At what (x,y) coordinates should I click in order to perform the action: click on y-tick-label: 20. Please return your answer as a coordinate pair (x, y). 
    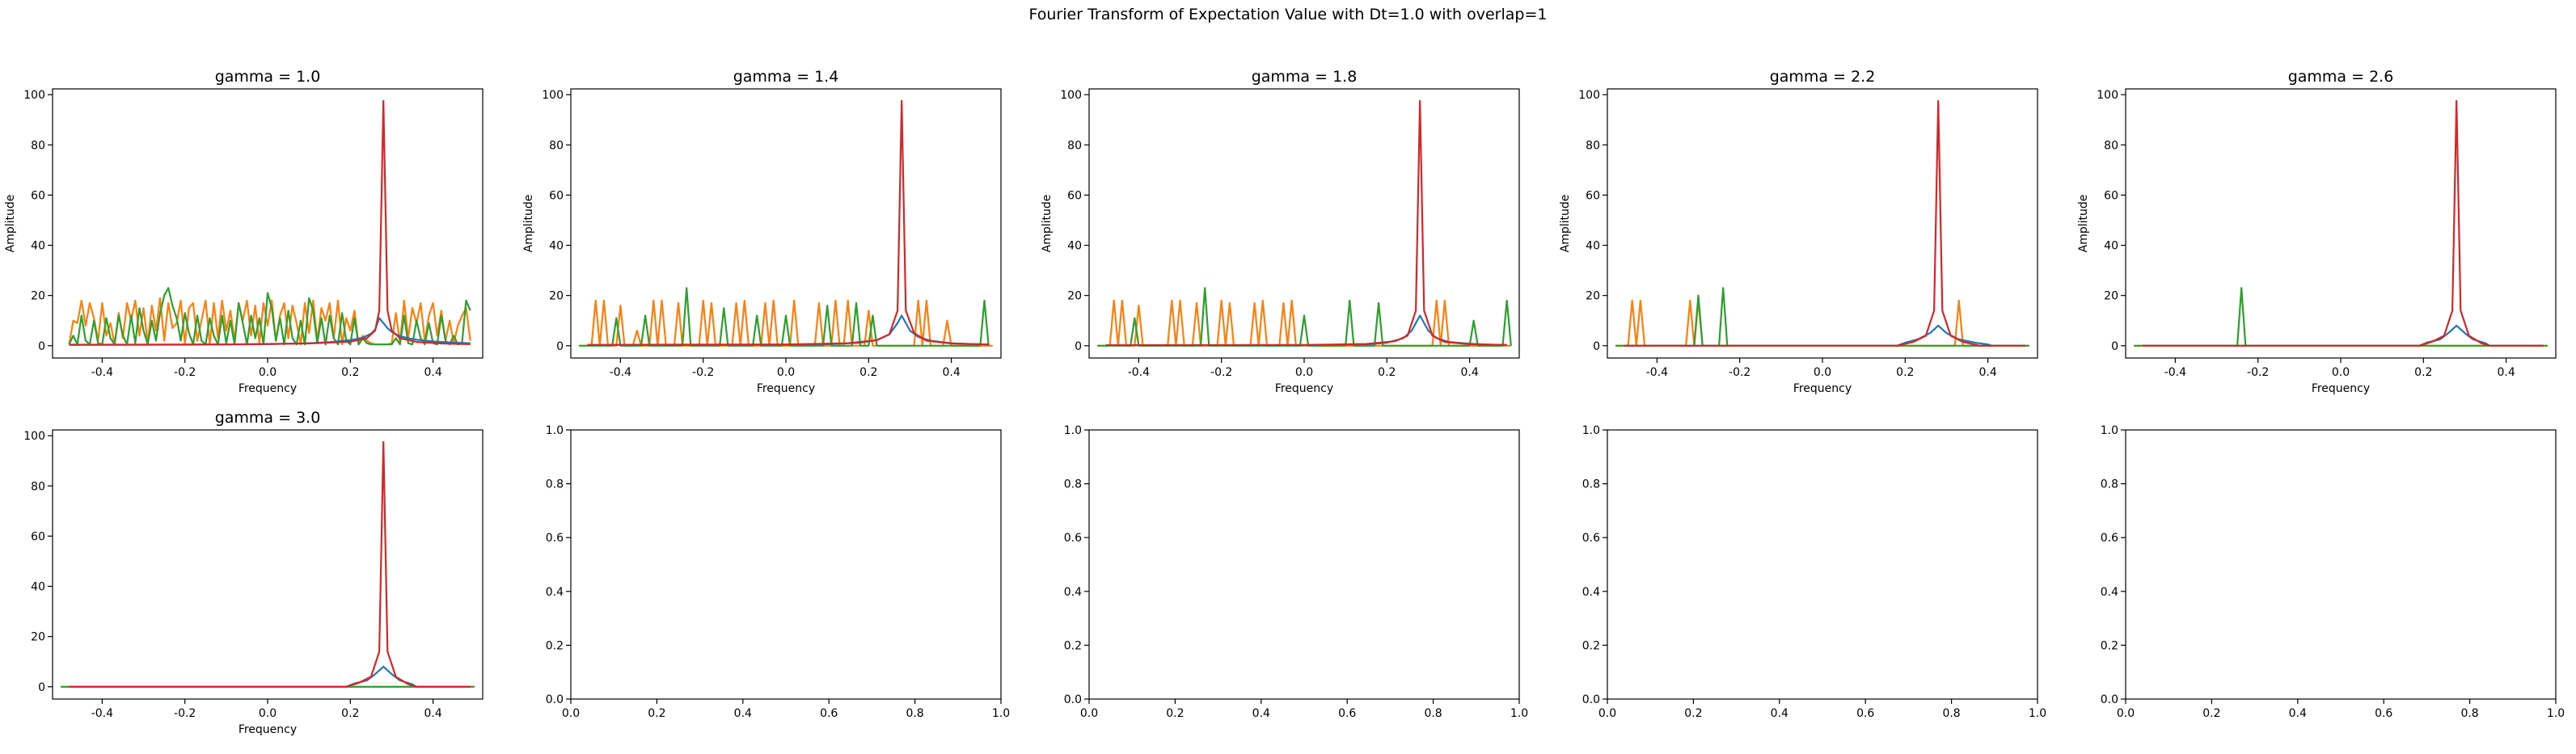
    Looking at the image, I should click on (1593, 296).